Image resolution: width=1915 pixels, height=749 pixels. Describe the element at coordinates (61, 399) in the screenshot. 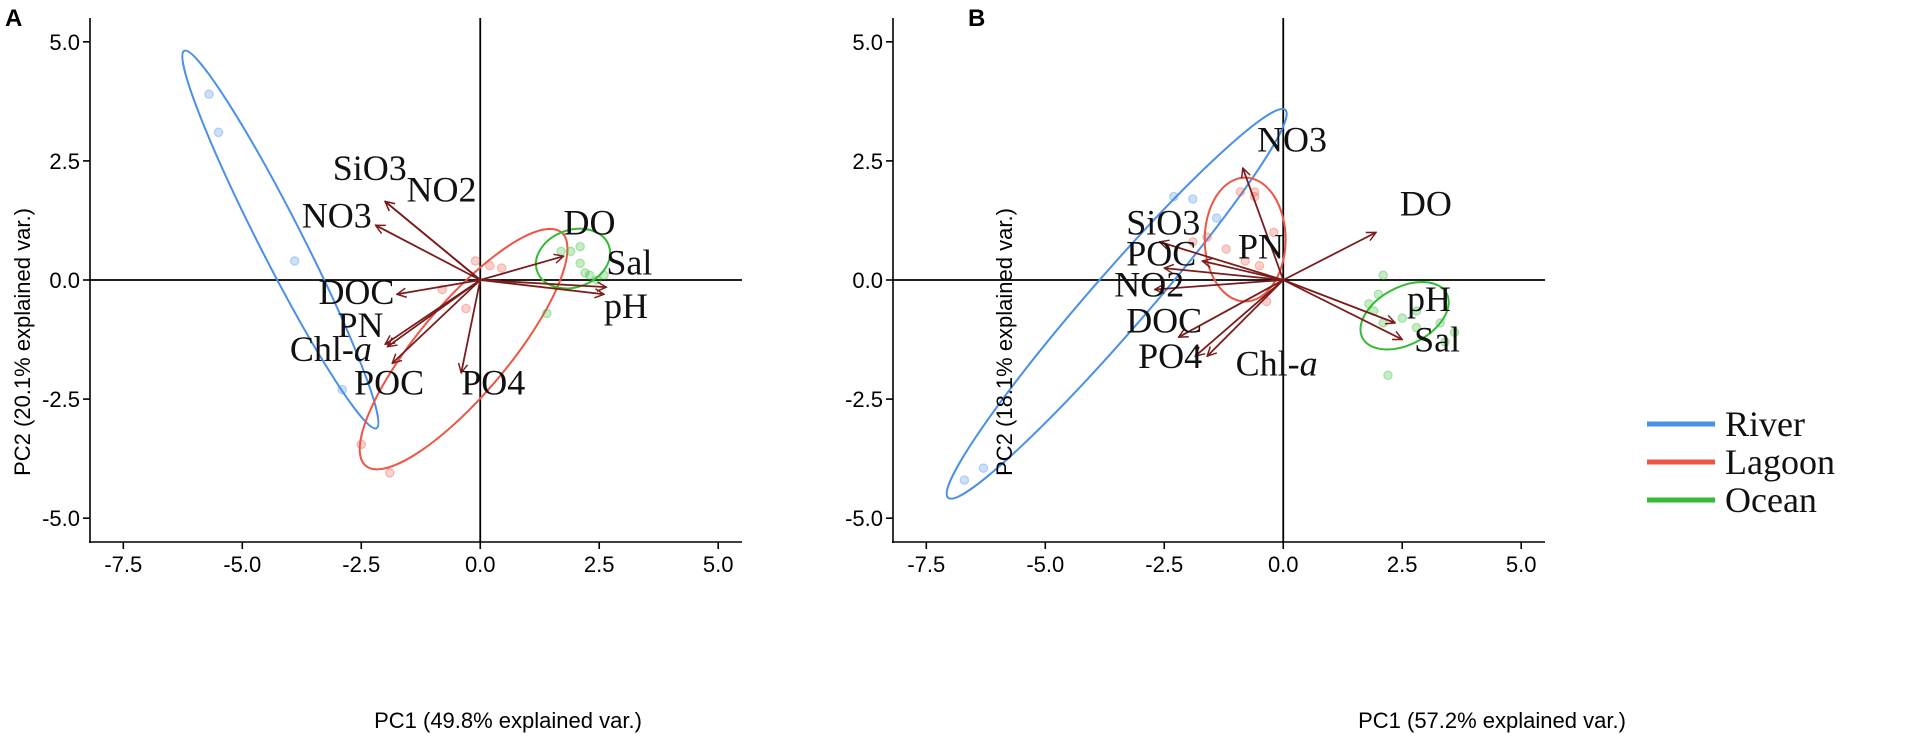

I see `panel-a-y-tick-label: -2.5` at that location.